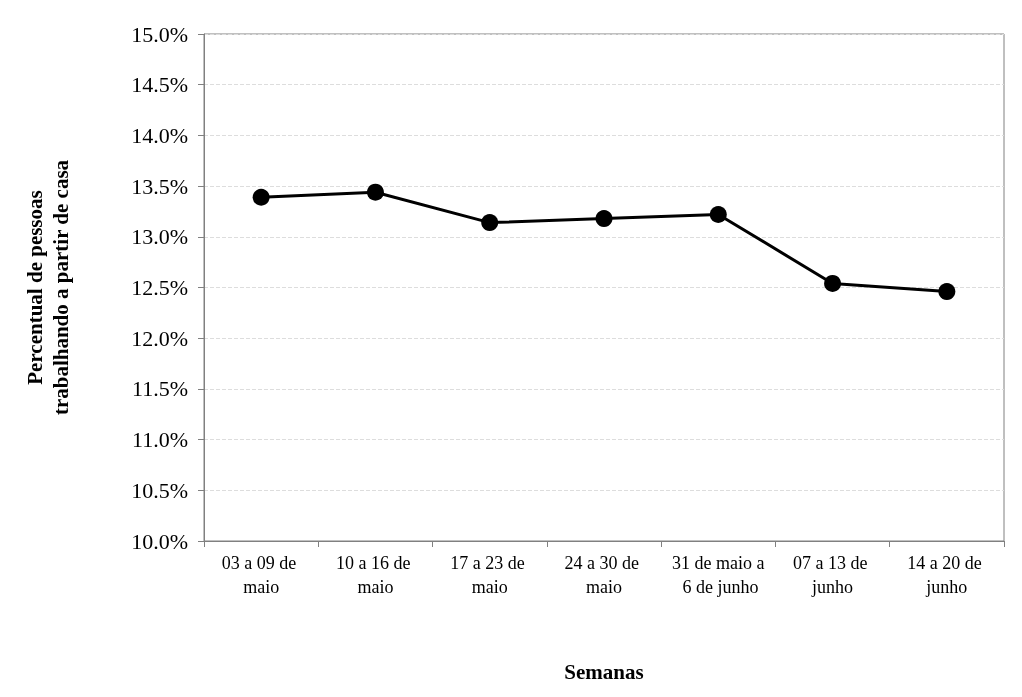 This screenshot has height=697, width=1022. I want to click on x-tick-label: 10 a 16 de maio, so click(375, 575).